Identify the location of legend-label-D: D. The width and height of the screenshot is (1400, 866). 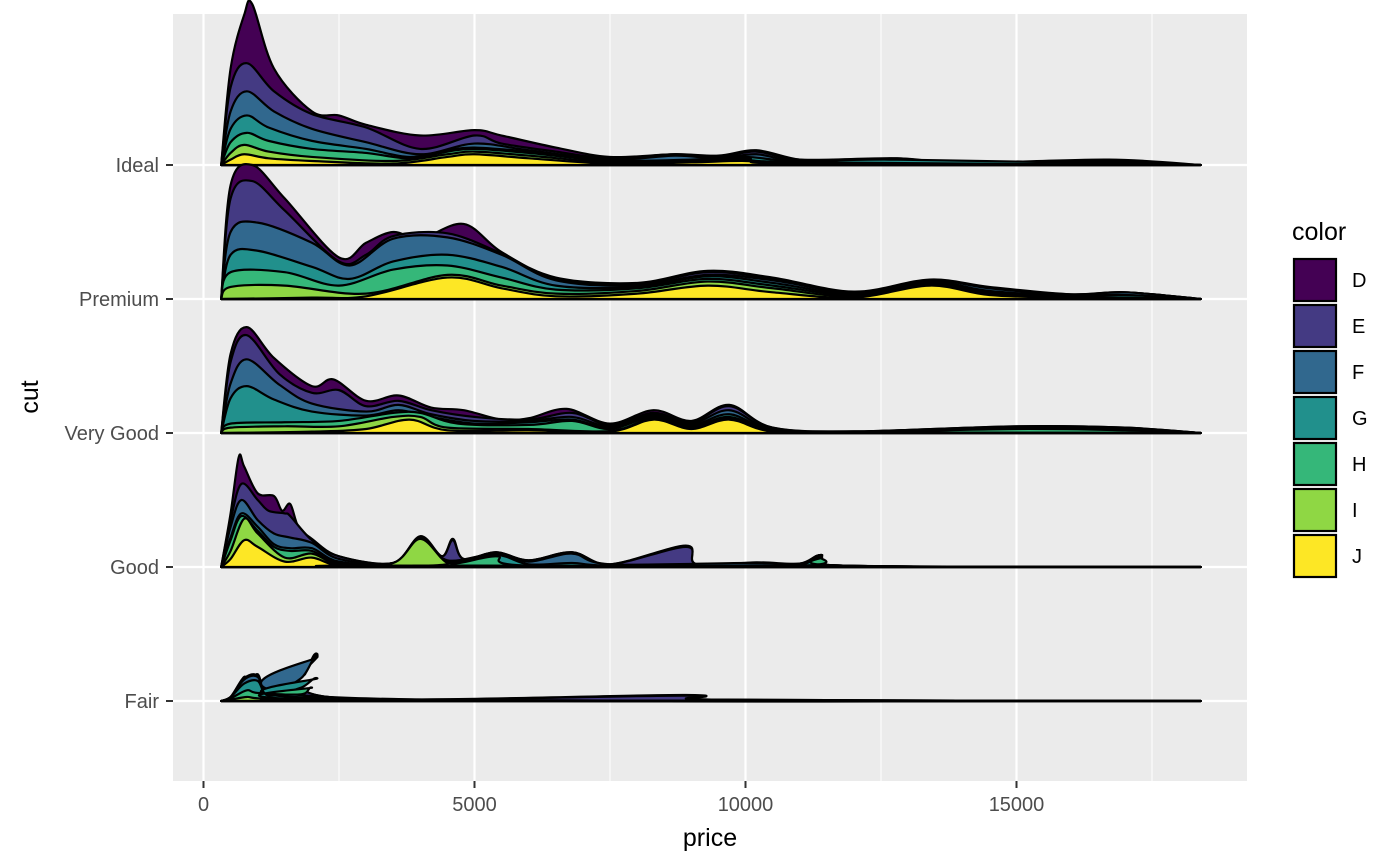
(1359, 281).